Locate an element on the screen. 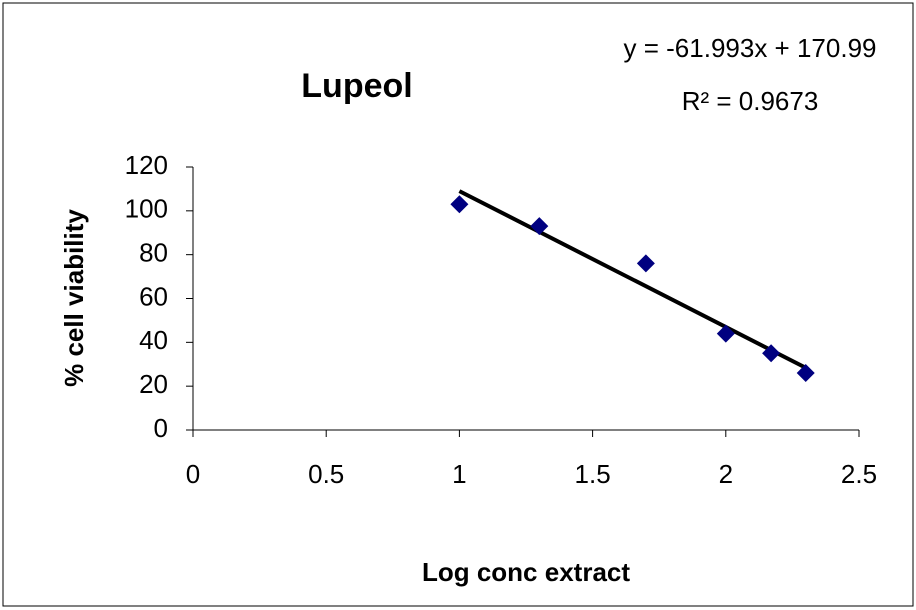 Image resolution: width=916 pixels, height=610 pixels. y-tick-label: 60 is located at coordinates (153, 296).